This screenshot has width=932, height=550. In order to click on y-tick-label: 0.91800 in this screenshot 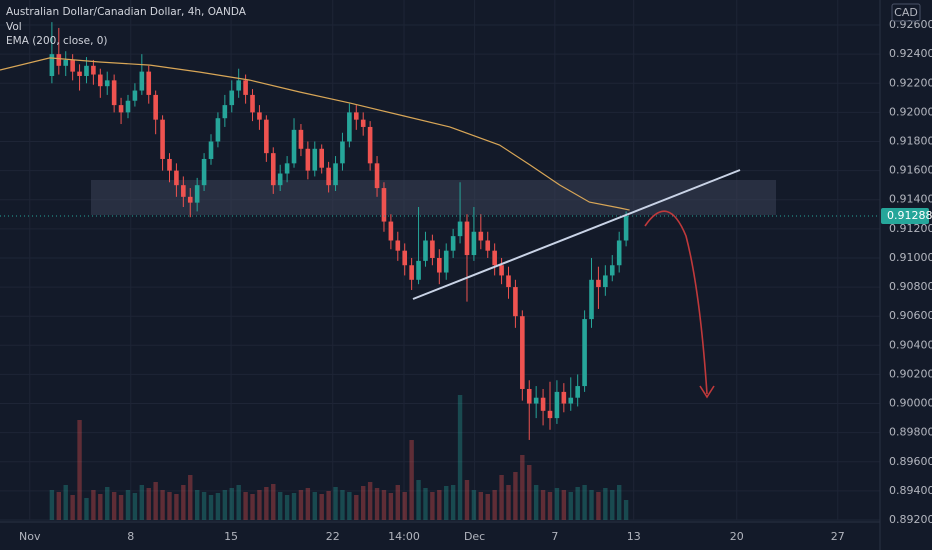, I will do `click(910, 141)`.